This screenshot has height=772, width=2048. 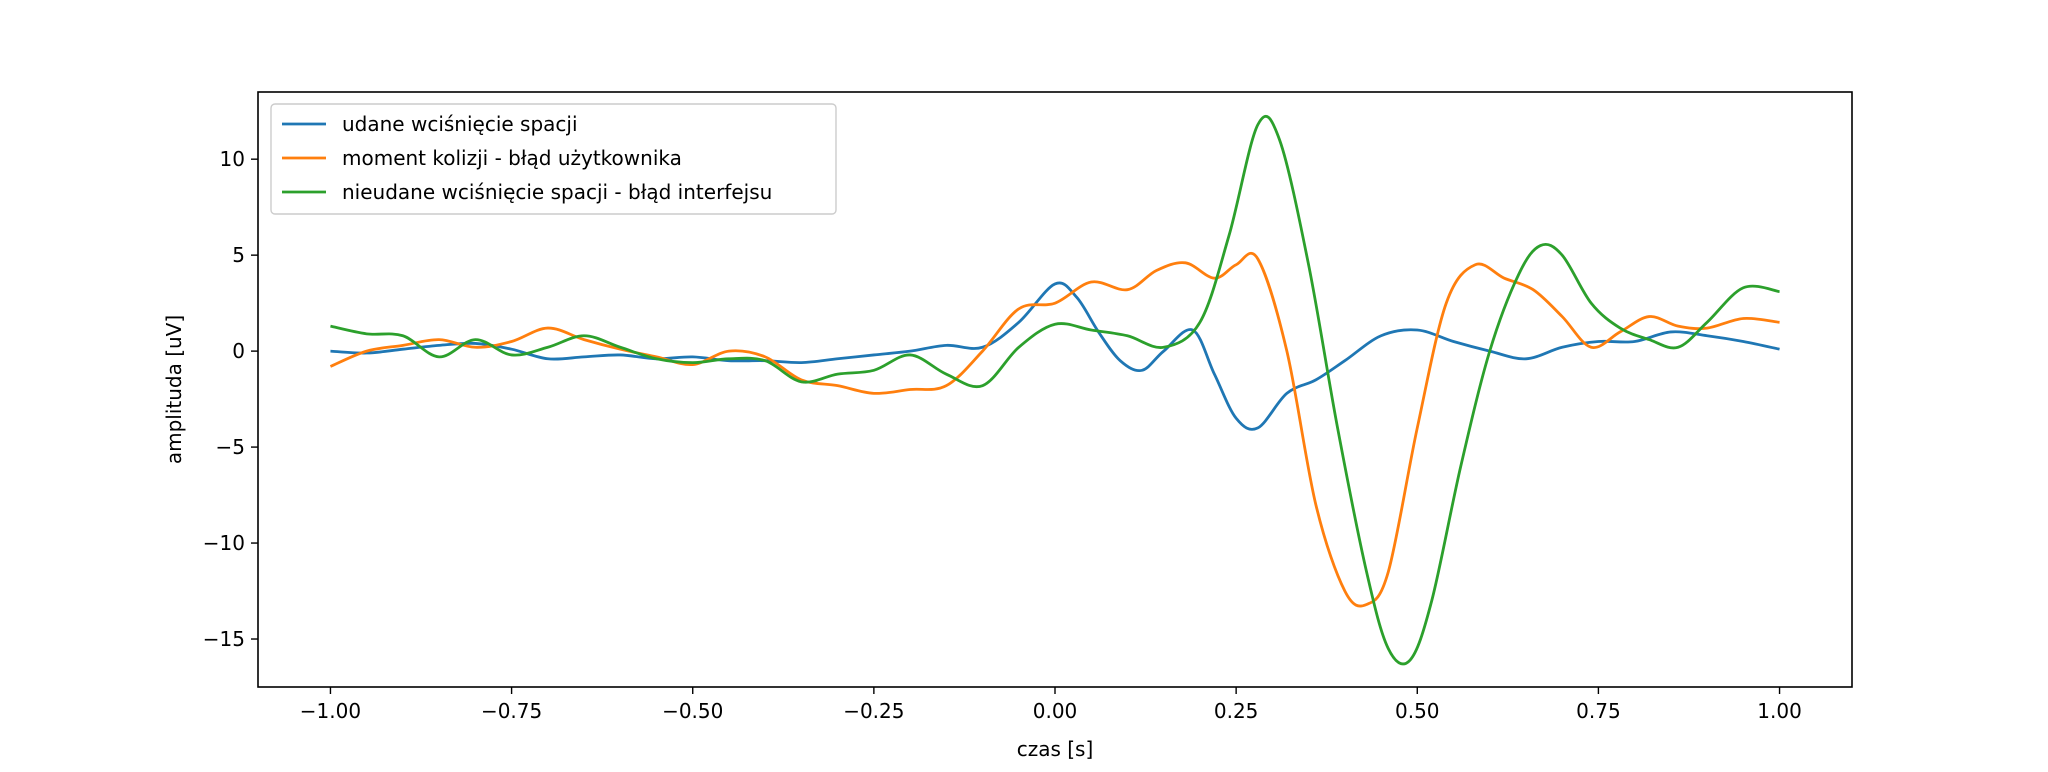 I want to click on y-axis-label: amplituda [uV], so click(x=174, y=389).